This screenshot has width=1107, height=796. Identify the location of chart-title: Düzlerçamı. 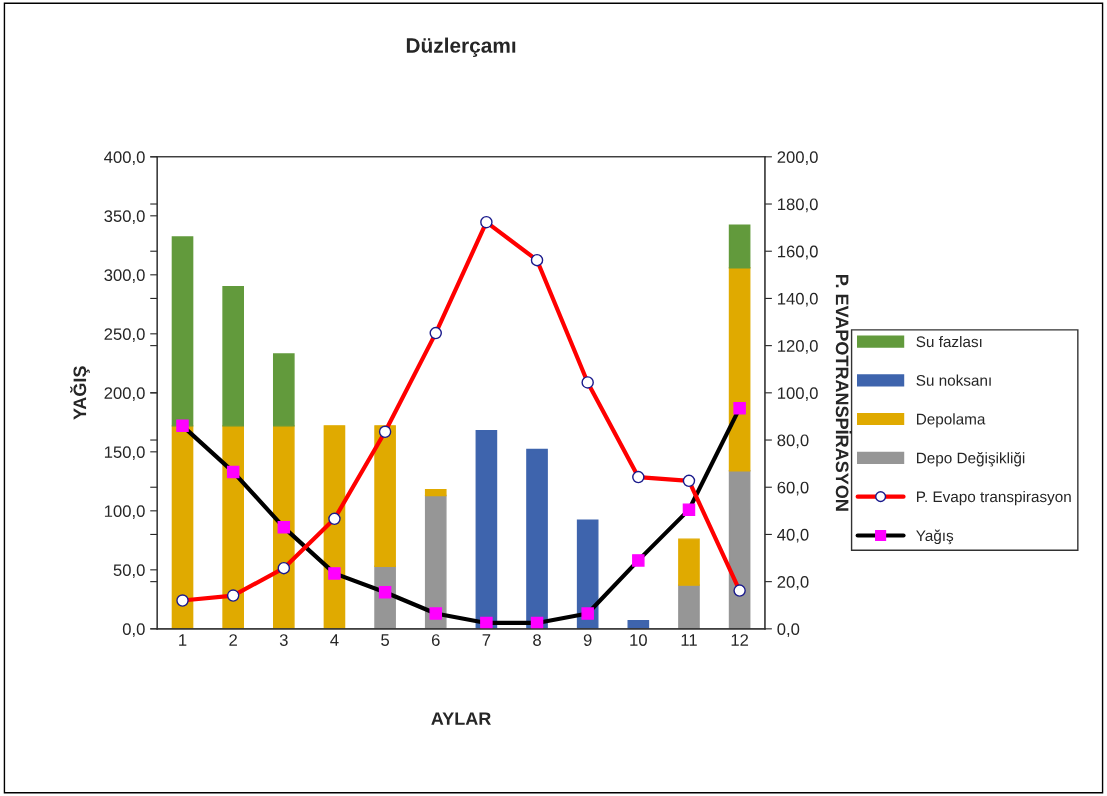
(461, 47).